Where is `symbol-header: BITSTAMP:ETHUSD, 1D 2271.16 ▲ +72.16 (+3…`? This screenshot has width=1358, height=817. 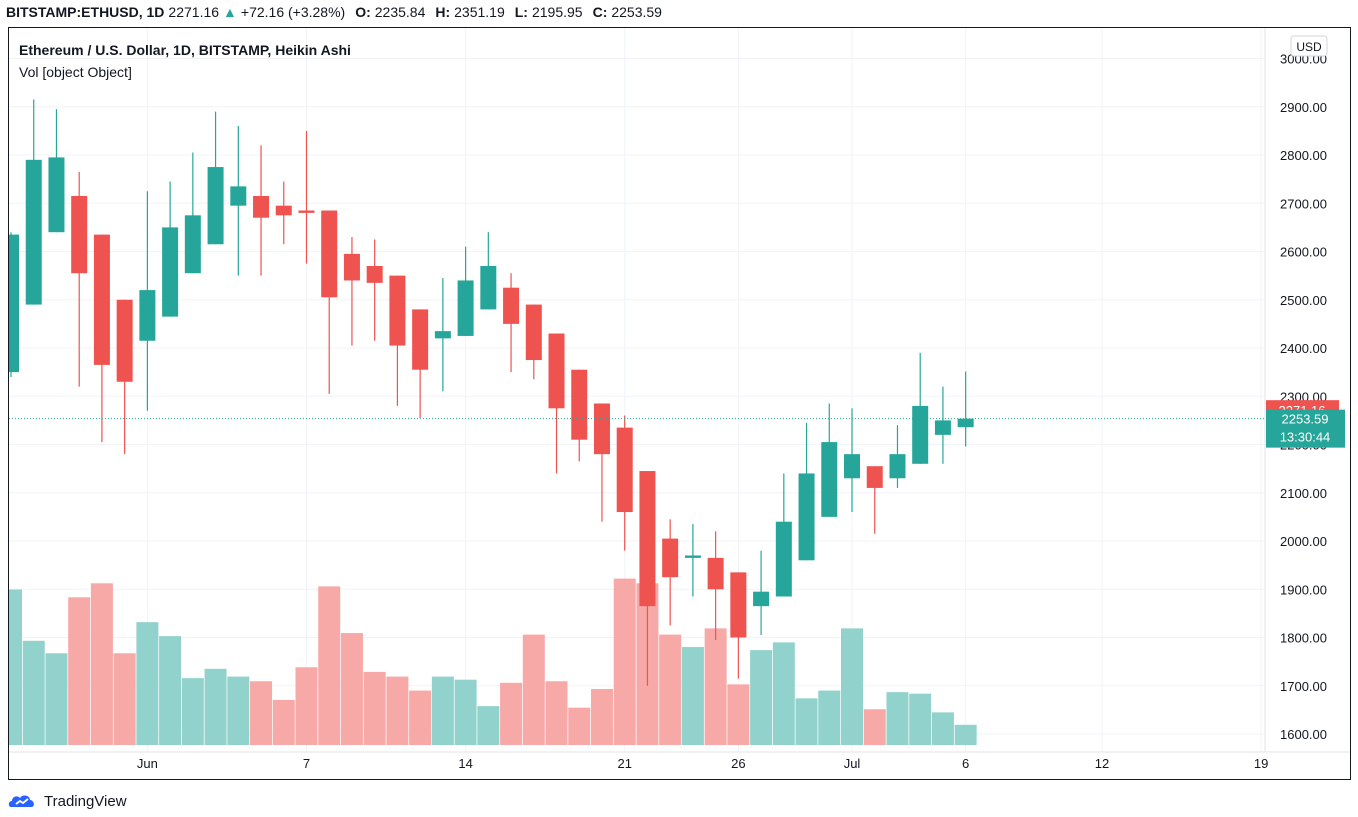
symbol-header: BITSTAMP:ETHUSD, 1D 2271.16 ▲ +72.16 (+3… is located at coordinates (334, 12).